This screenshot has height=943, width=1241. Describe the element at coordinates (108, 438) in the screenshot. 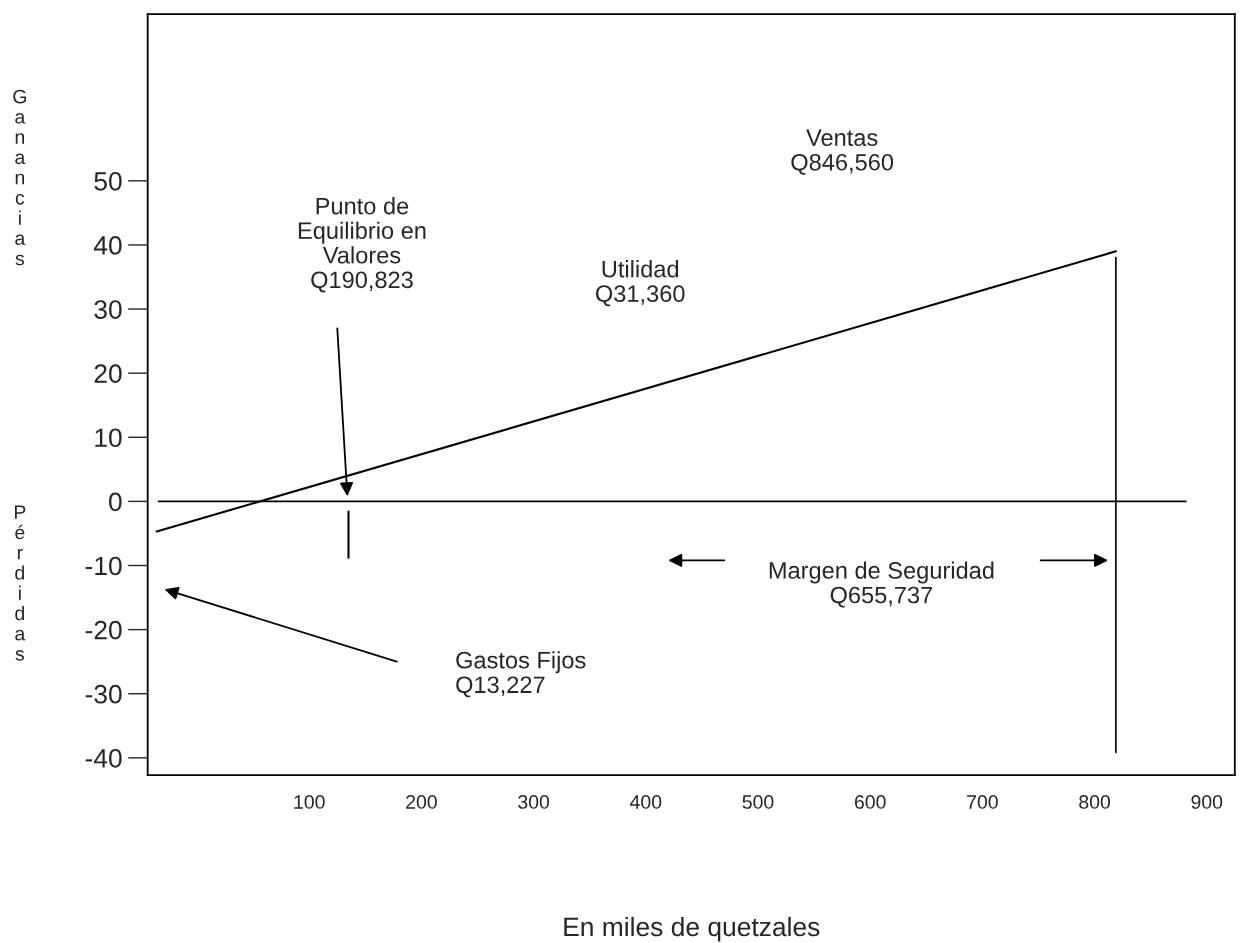

I see `y-tick-label: 10` at that location.